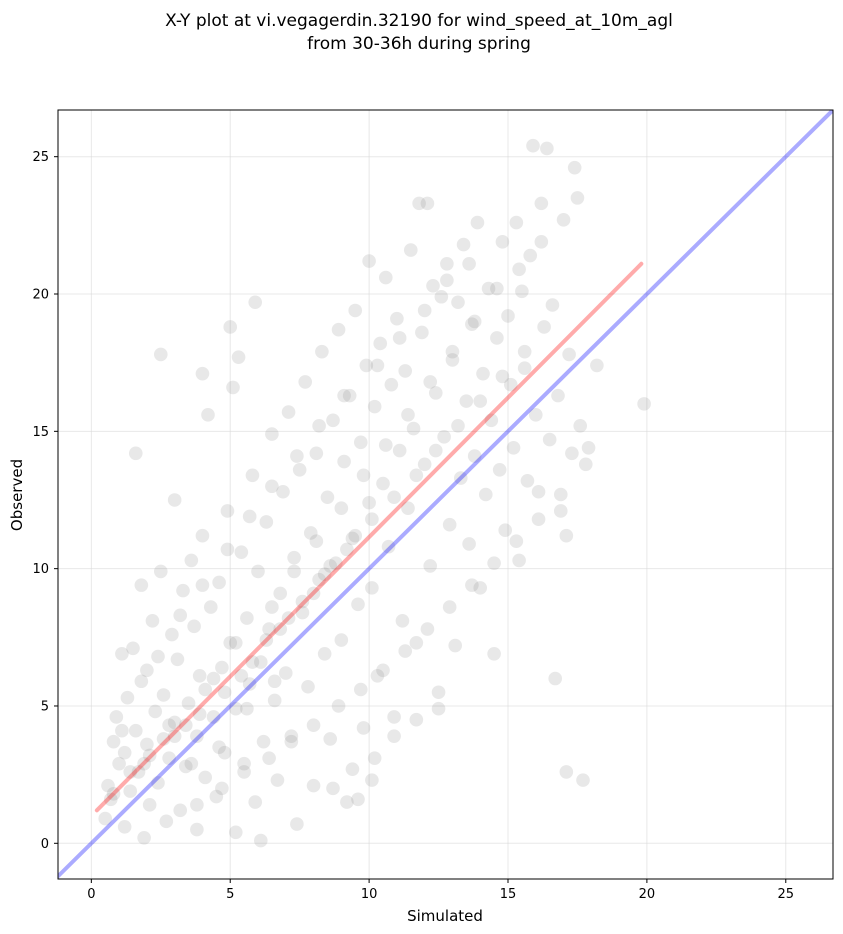 The image size is (843, 934). What do you see at coordinates (445, 916) in the screenshot?
I see `x-axis-label: Simulated` at bounding box center [445, 916].